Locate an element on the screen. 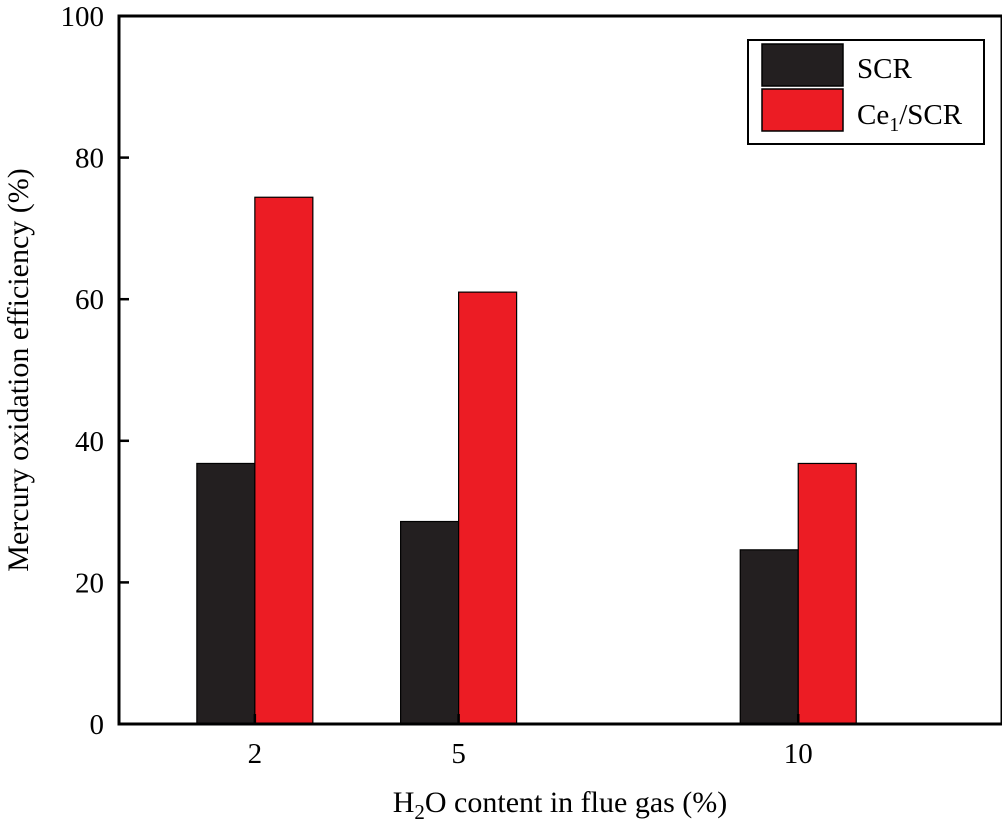 The width and height of the screenshot is (1002, 827). y-tick-label: 80 is located at coordinates (89, 159).